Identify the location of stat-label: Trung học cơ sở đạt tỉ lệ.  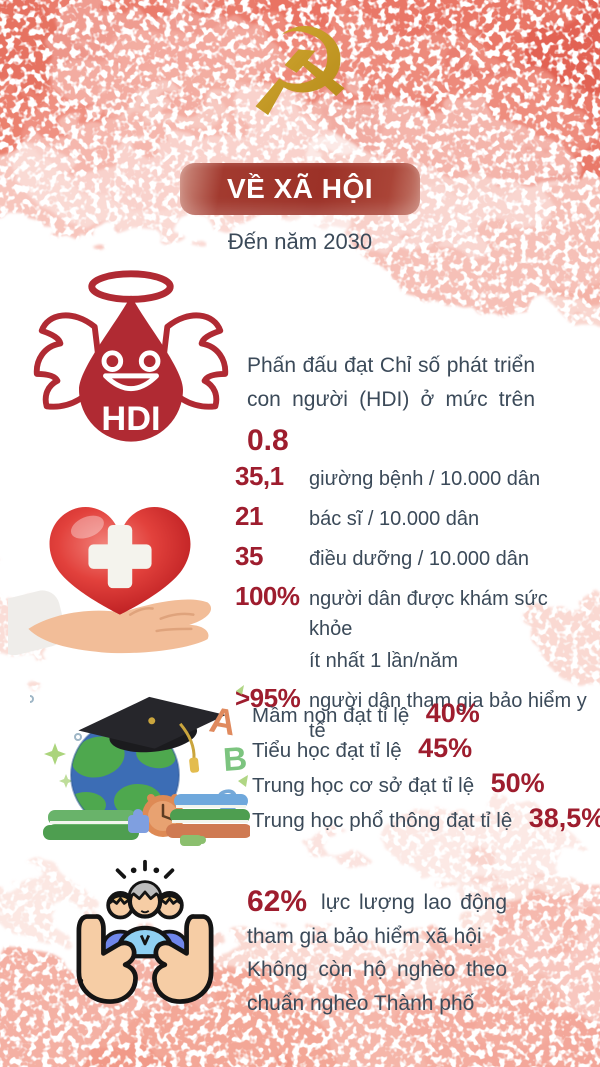
(363, 785).